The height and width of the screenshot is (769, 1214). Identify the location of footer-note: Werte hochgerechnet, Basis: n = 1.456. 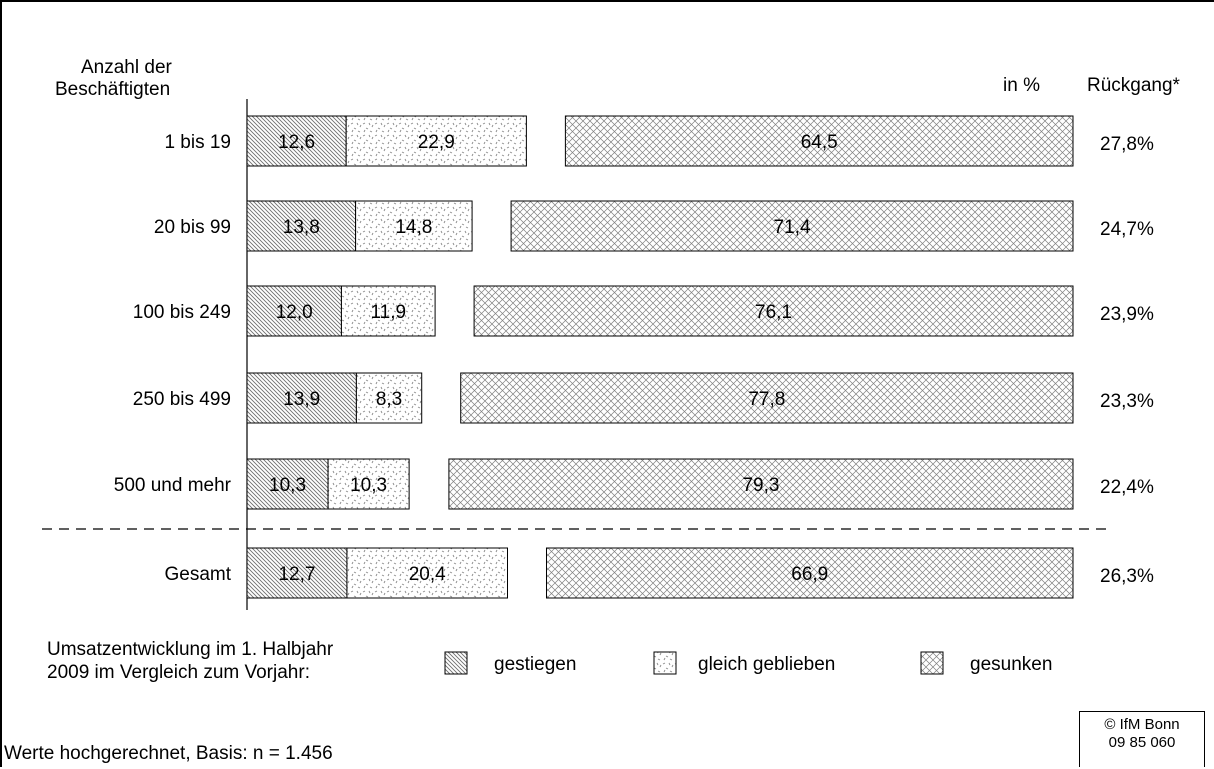
(168, 753).